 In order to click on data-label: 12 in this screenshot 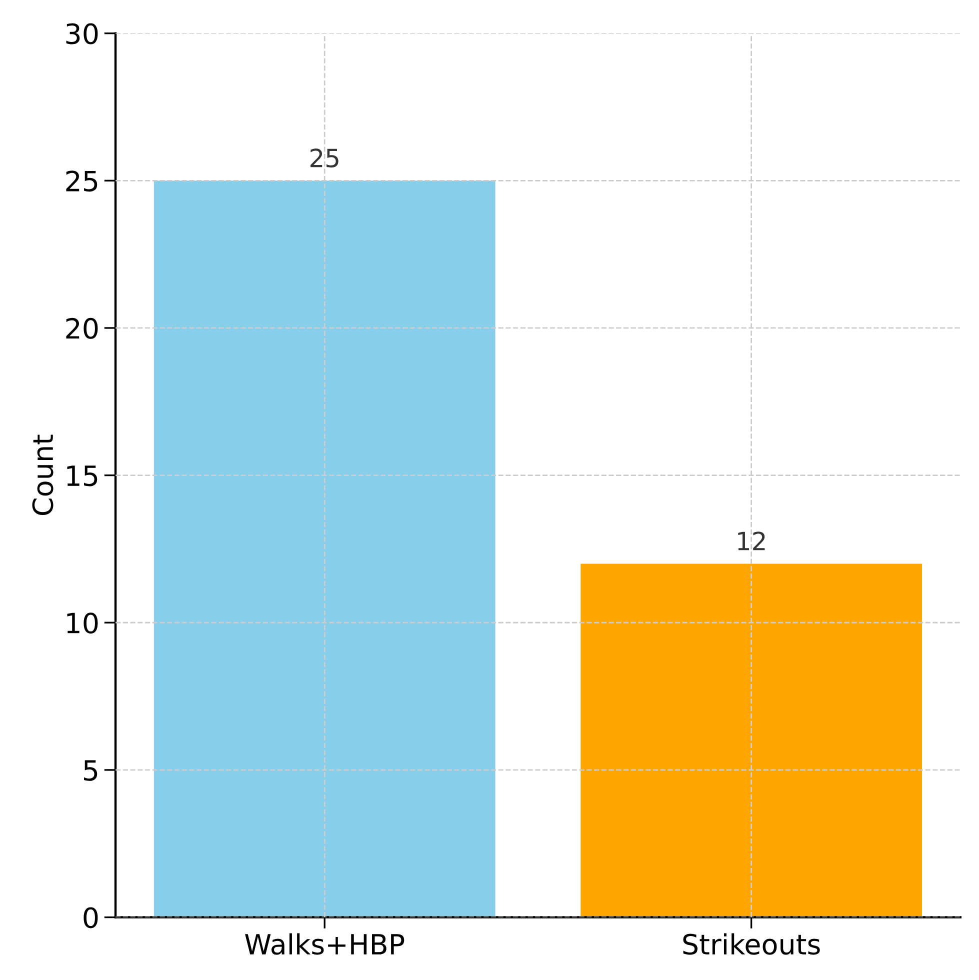, I will do `click(751, 541)`.